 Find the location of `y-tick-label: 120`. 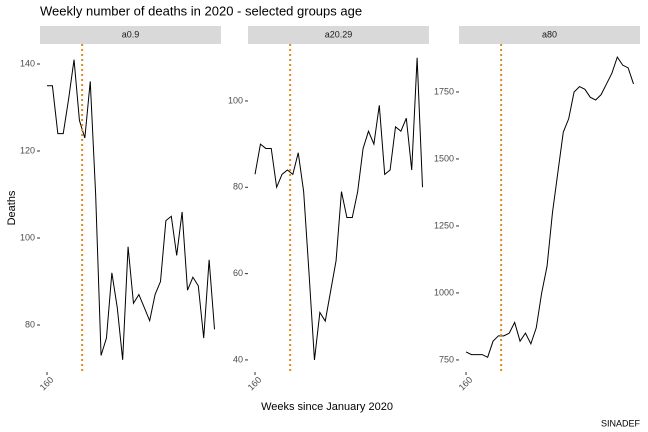

y-tick-label: 120 is located at coordinates (27, 150).